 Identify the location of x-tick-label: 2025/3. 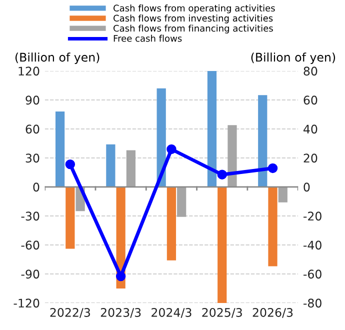
(222, 313).